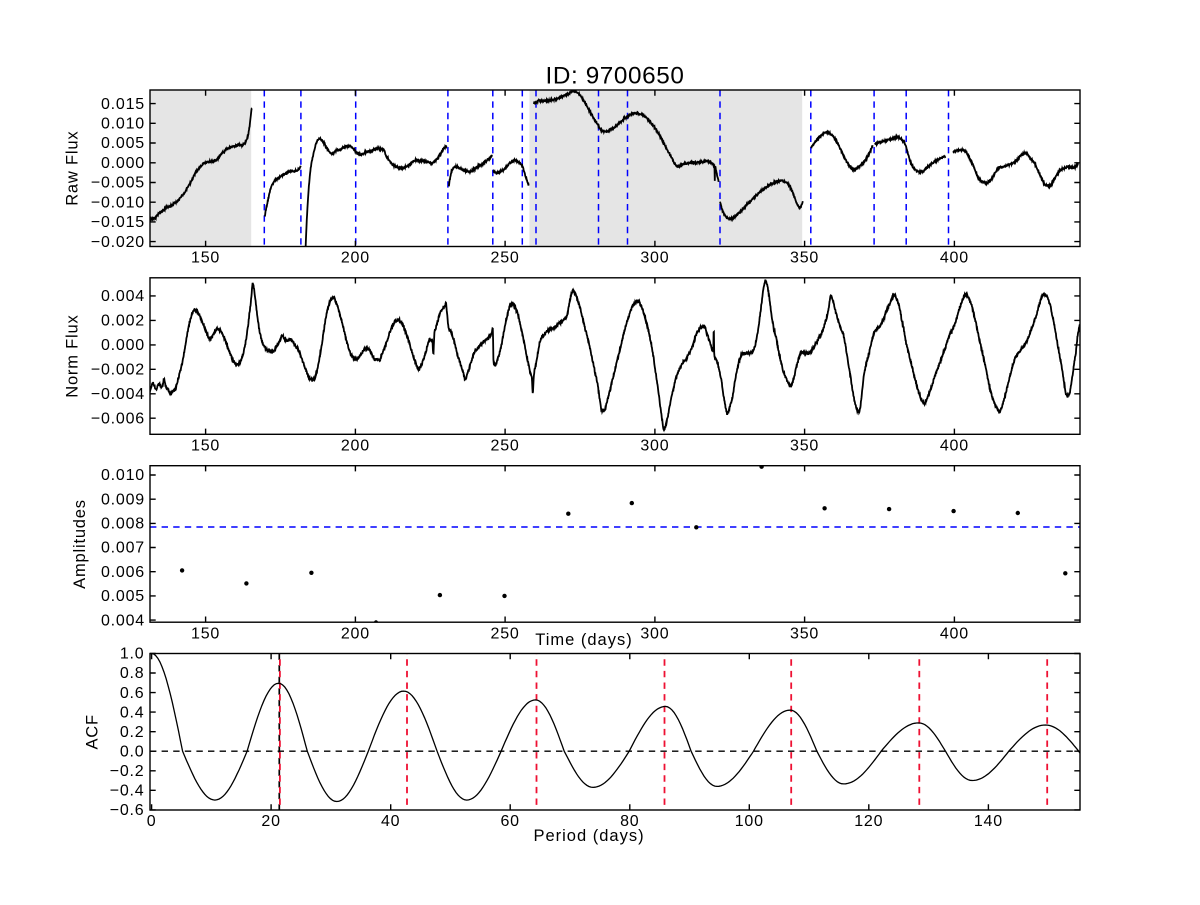 Image resolution: width=1200 pixels, height=905 pixels. I want to click on svg-text: 60, so click(509, 821).